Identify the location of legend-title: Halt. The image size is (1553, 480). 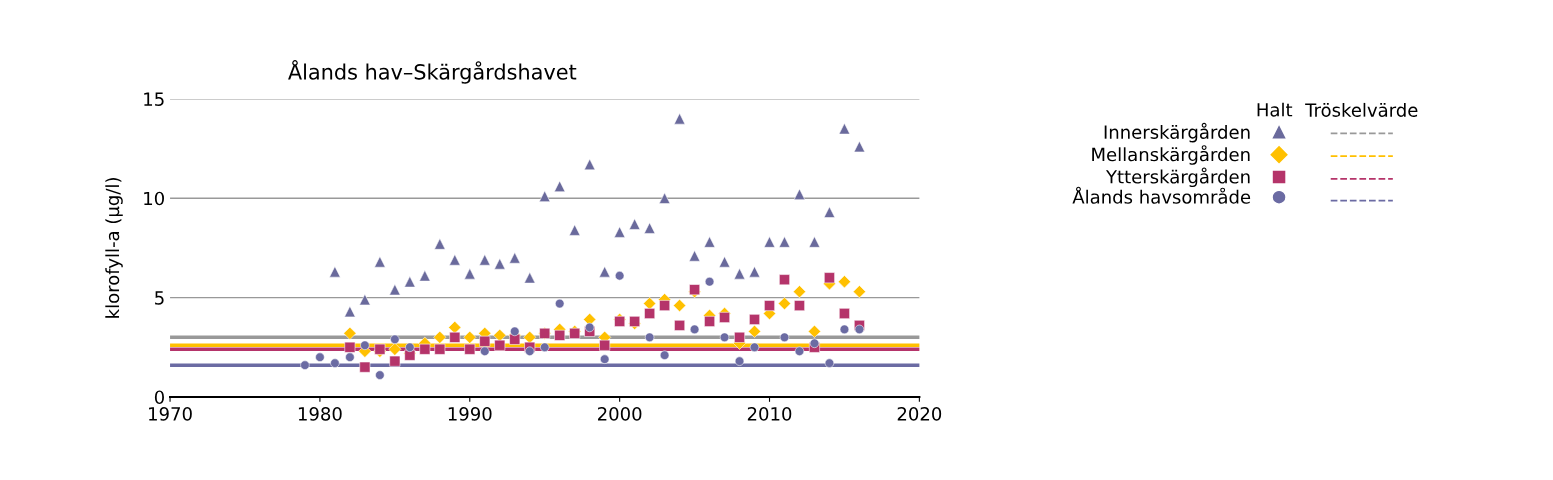
(1275, 109).